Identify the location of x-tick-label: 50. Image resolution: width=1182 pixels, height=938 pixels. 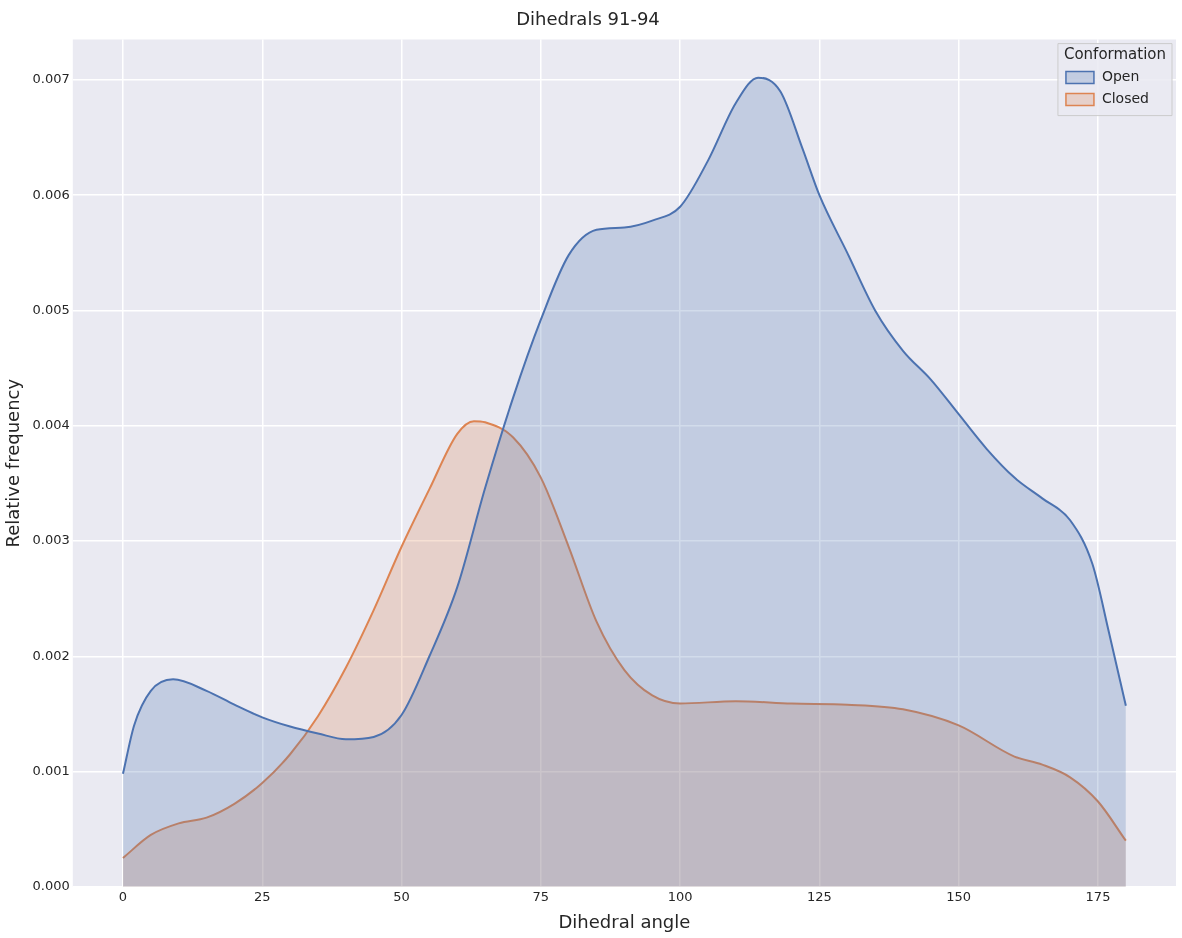
(401, 896).